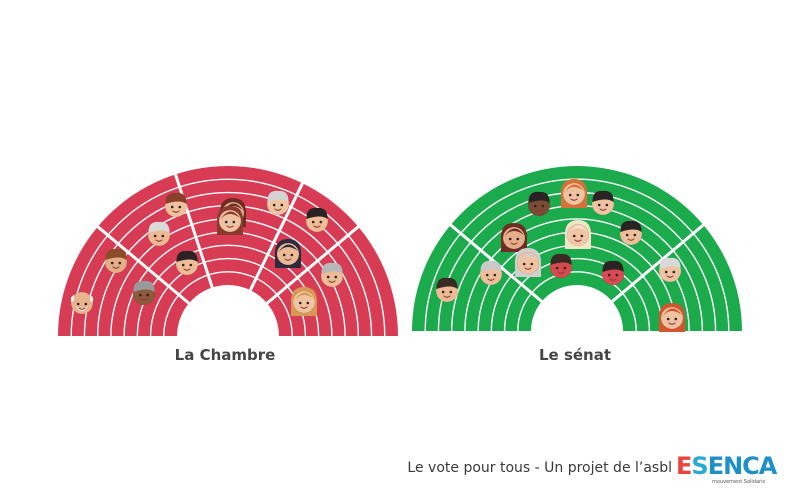  I want to click on logo-wordmark: ESENCA, so click(726, 466).